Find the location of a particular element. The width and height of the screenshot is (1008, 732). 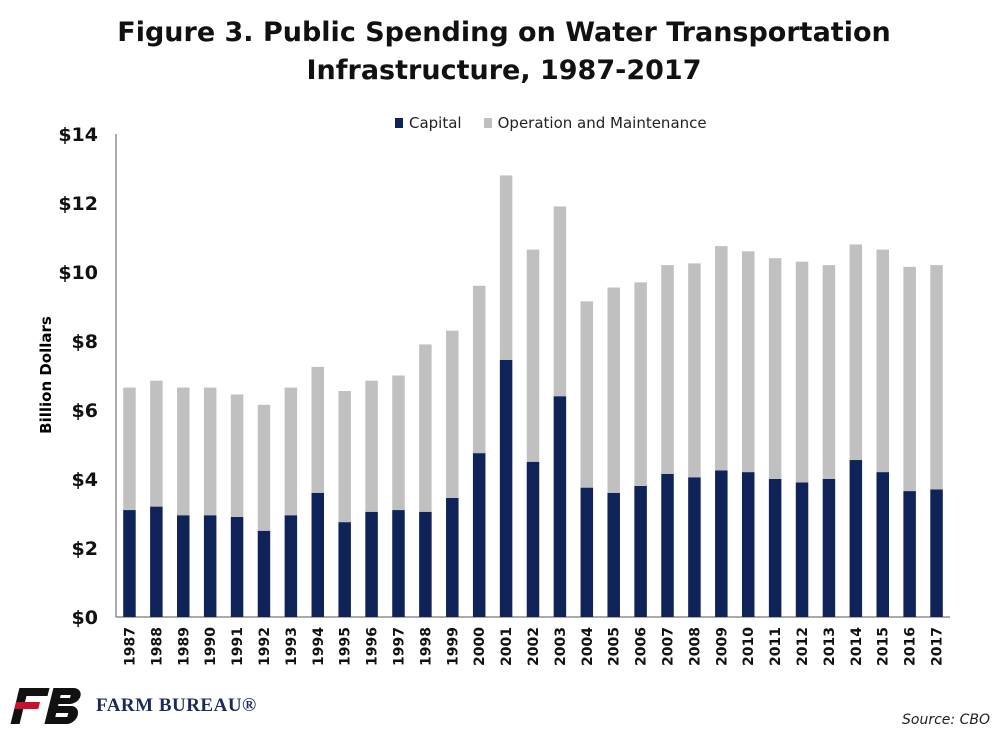

x-tick-label: 1992 is located at coordinates (265, 646).